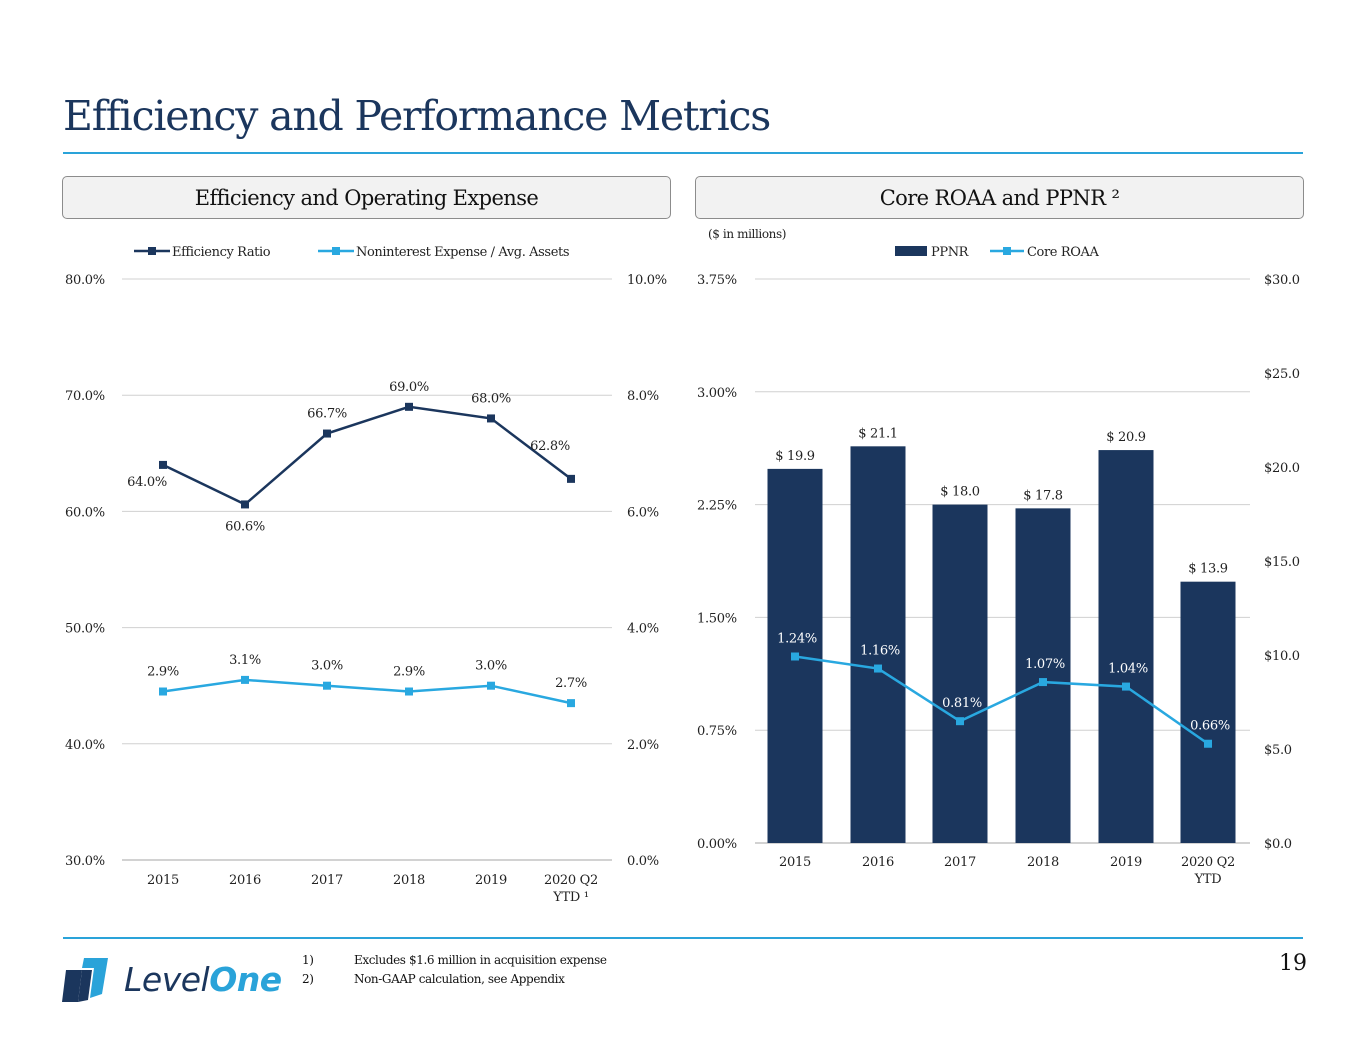 The image size is (1365, 1055). What do you see at coordinates (336, 251) in the screenshot?
I see `legend-nonint-expense-marker` at bounding box center [336, 251].